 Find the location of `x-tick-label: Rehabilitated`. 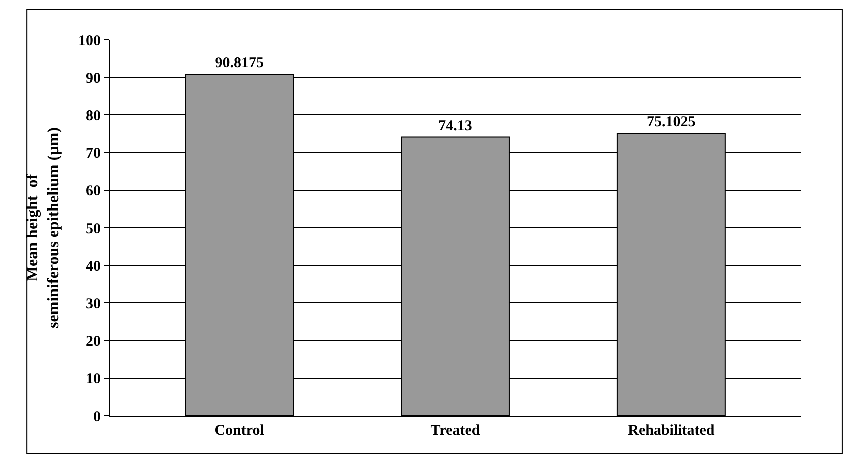

x-tick-label: Rehabilitated is located at coordinates (672, 431).